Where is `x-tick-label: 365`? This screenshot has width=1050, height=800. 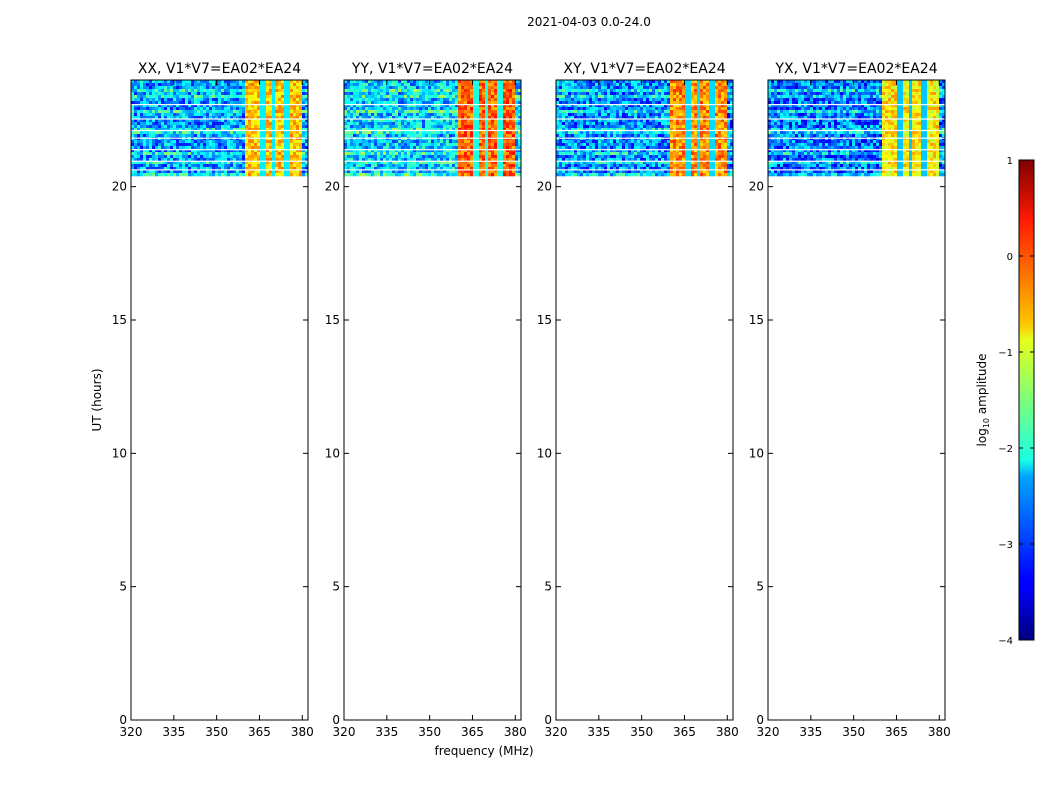
x-tick-label: 365 is located at coordinates (472, 732).